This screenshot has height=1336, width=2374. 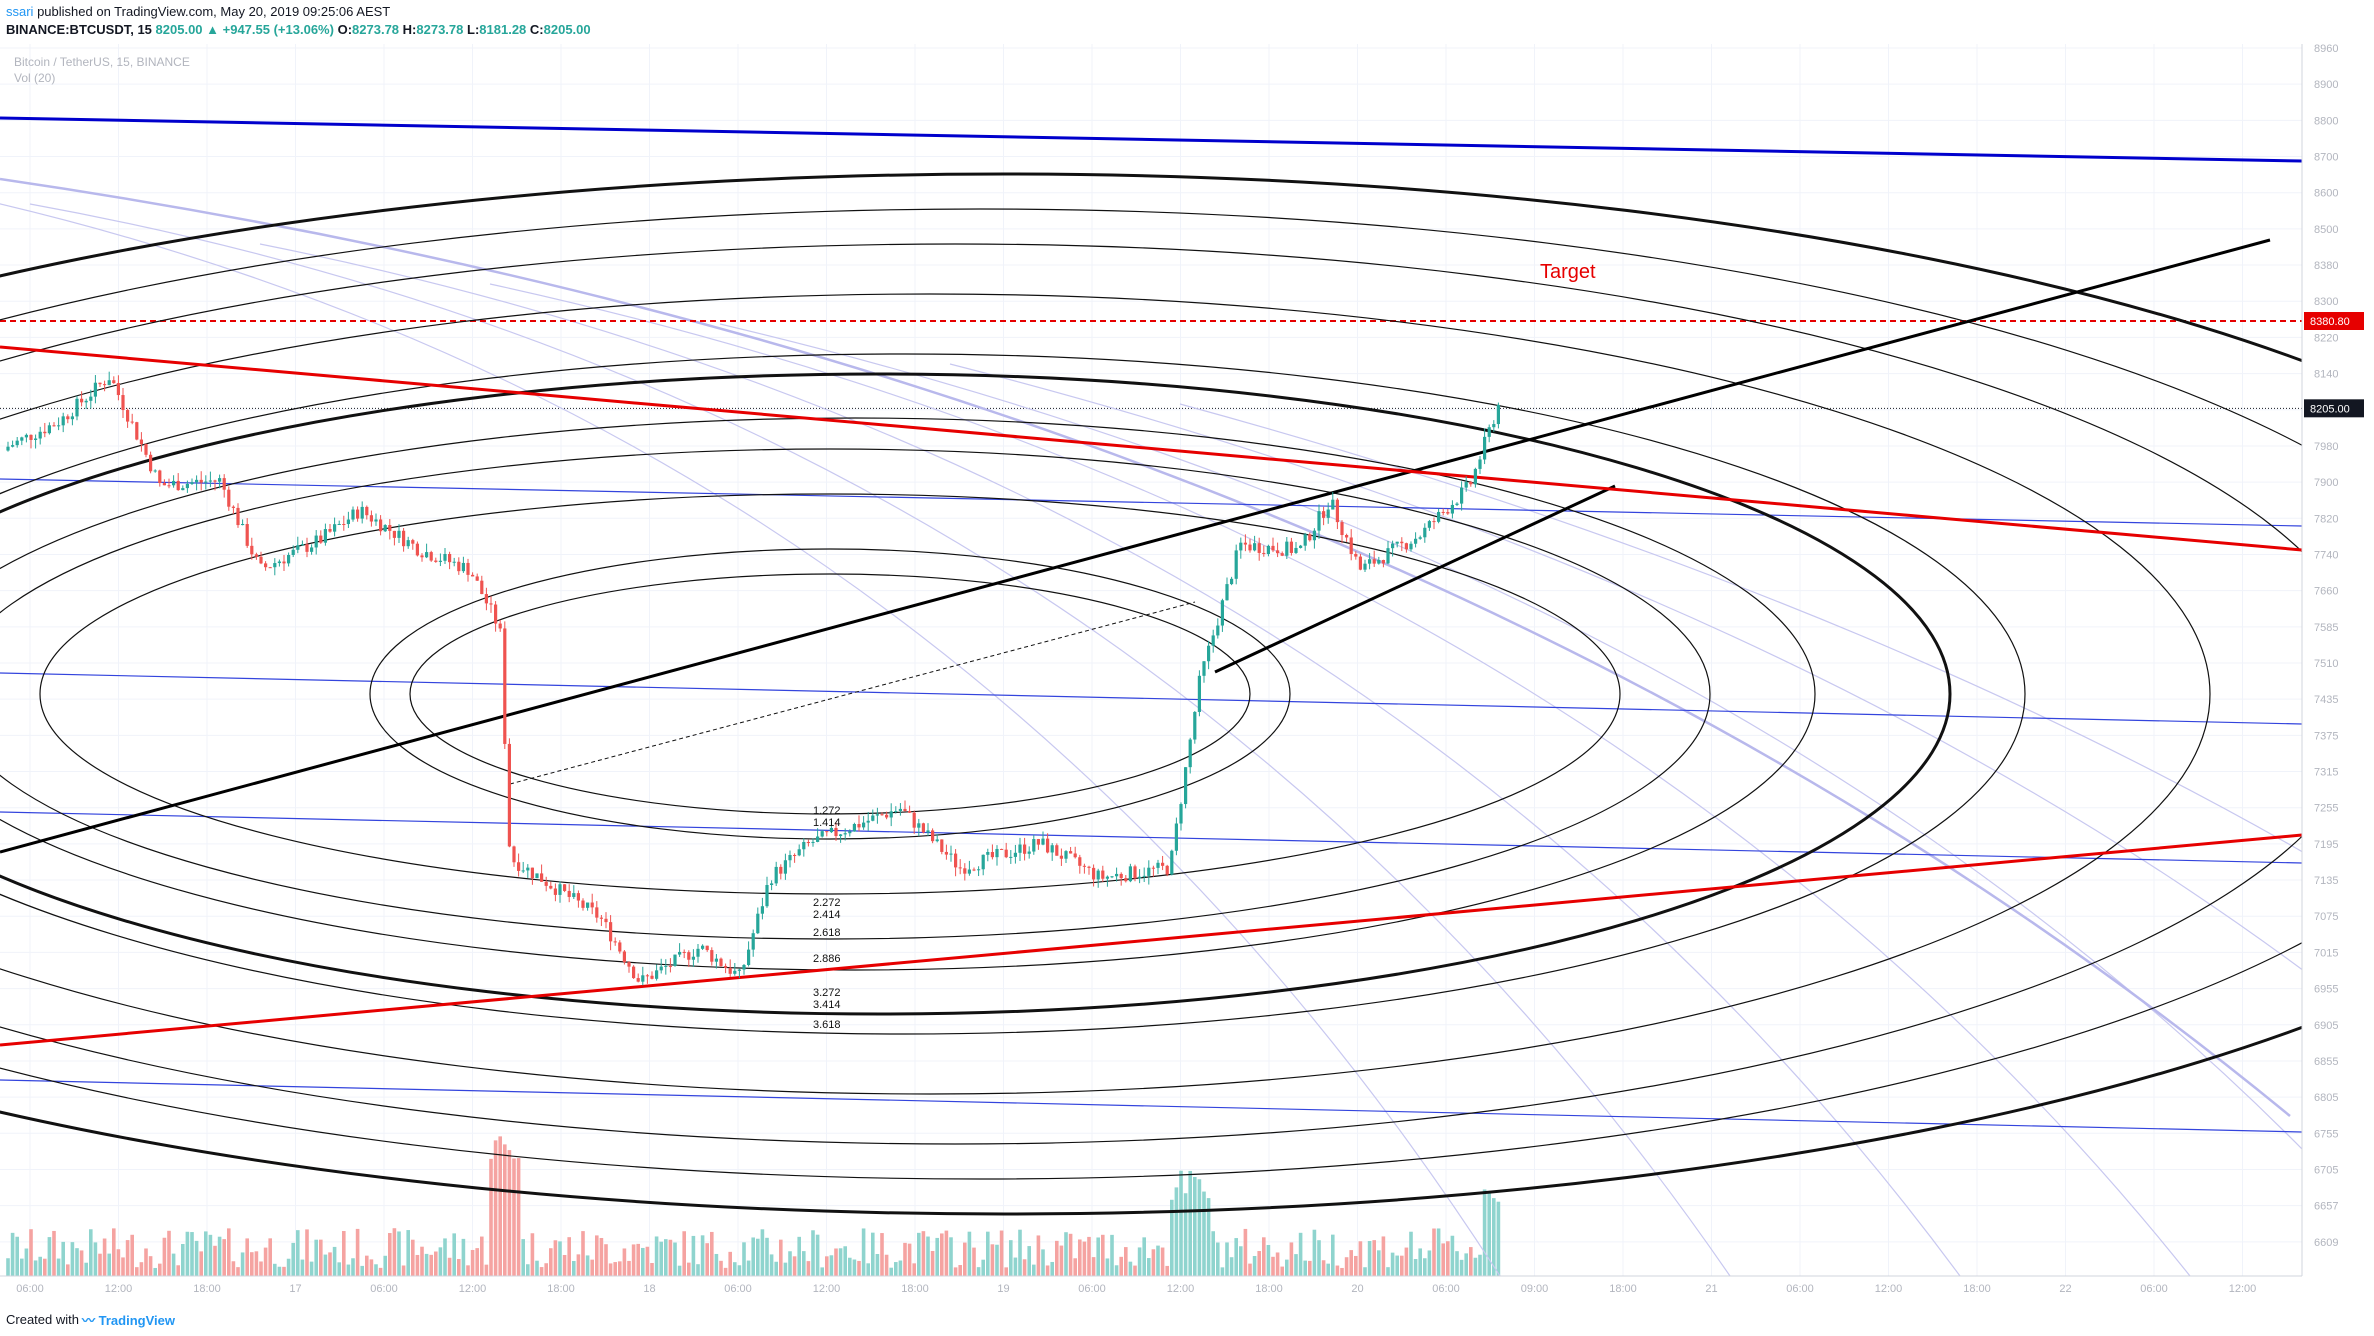 What do you see at coordinates (1535, 1289) in the screenshot?
I see `time-tick-label: 09:00` at bounding box center [1535, 1289].